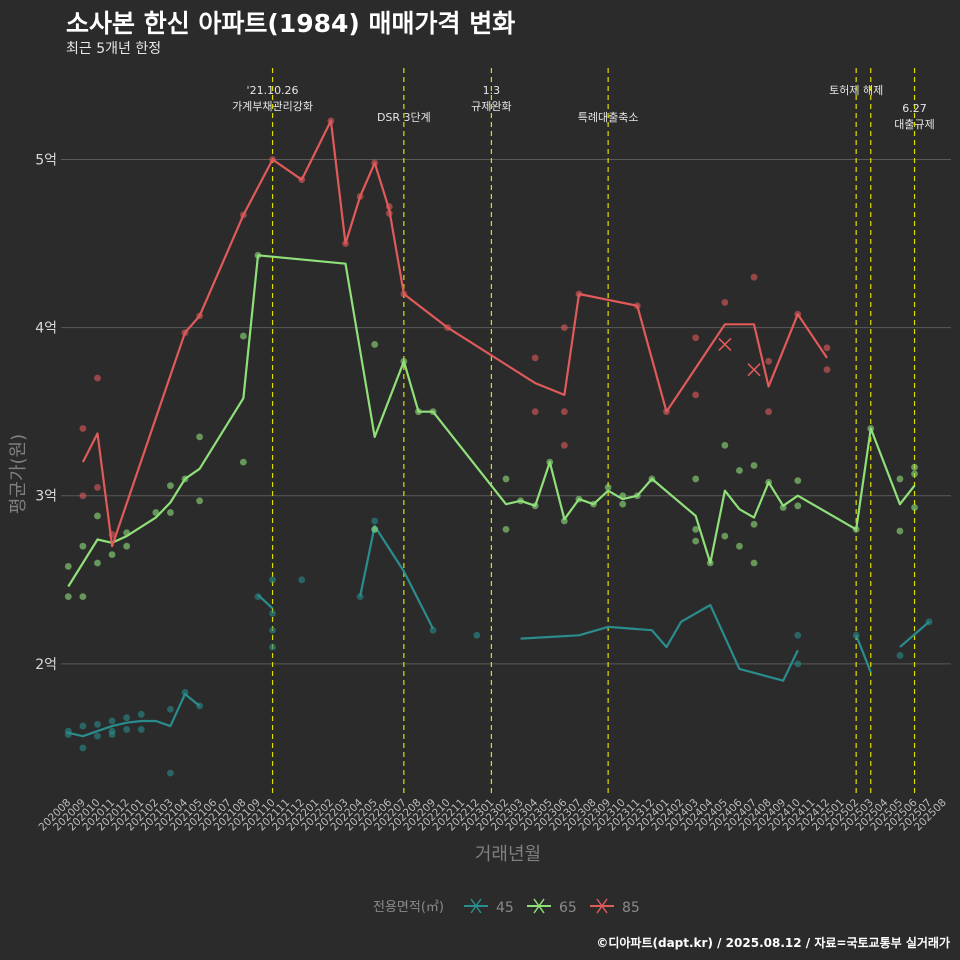 The width and height of the screenshot is (960, 960). I want to click on event-label: 1.3, so click(492, 90).